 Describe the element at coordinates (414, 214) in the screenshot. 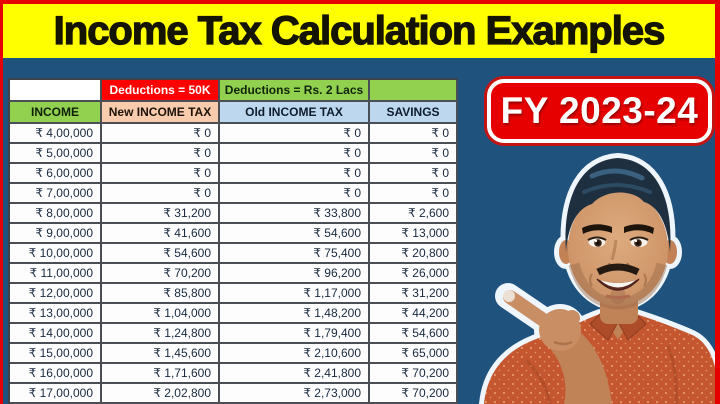

I see `table-cell: ₹ 2,600` at that location.